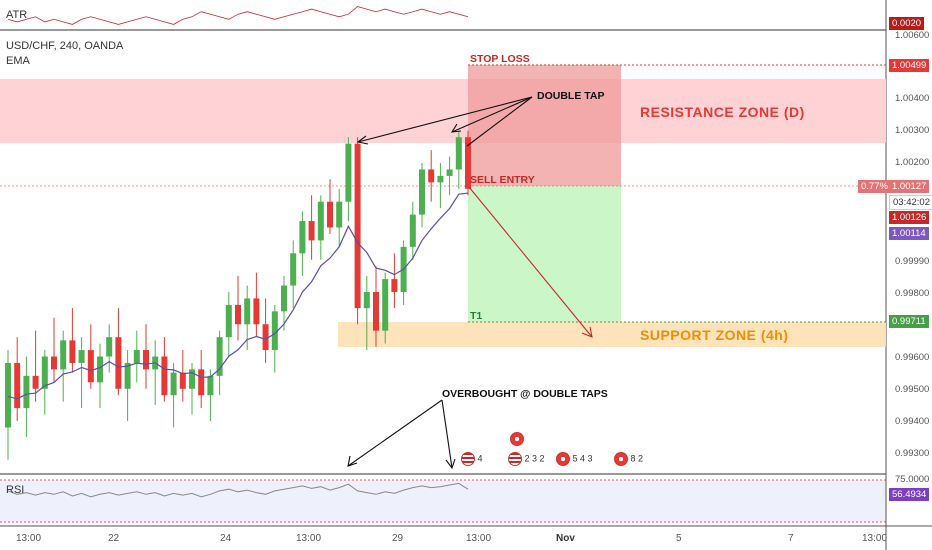 The width and height of the screenshot is (932, 550). I want to click on atr-line, so click(238, 15).